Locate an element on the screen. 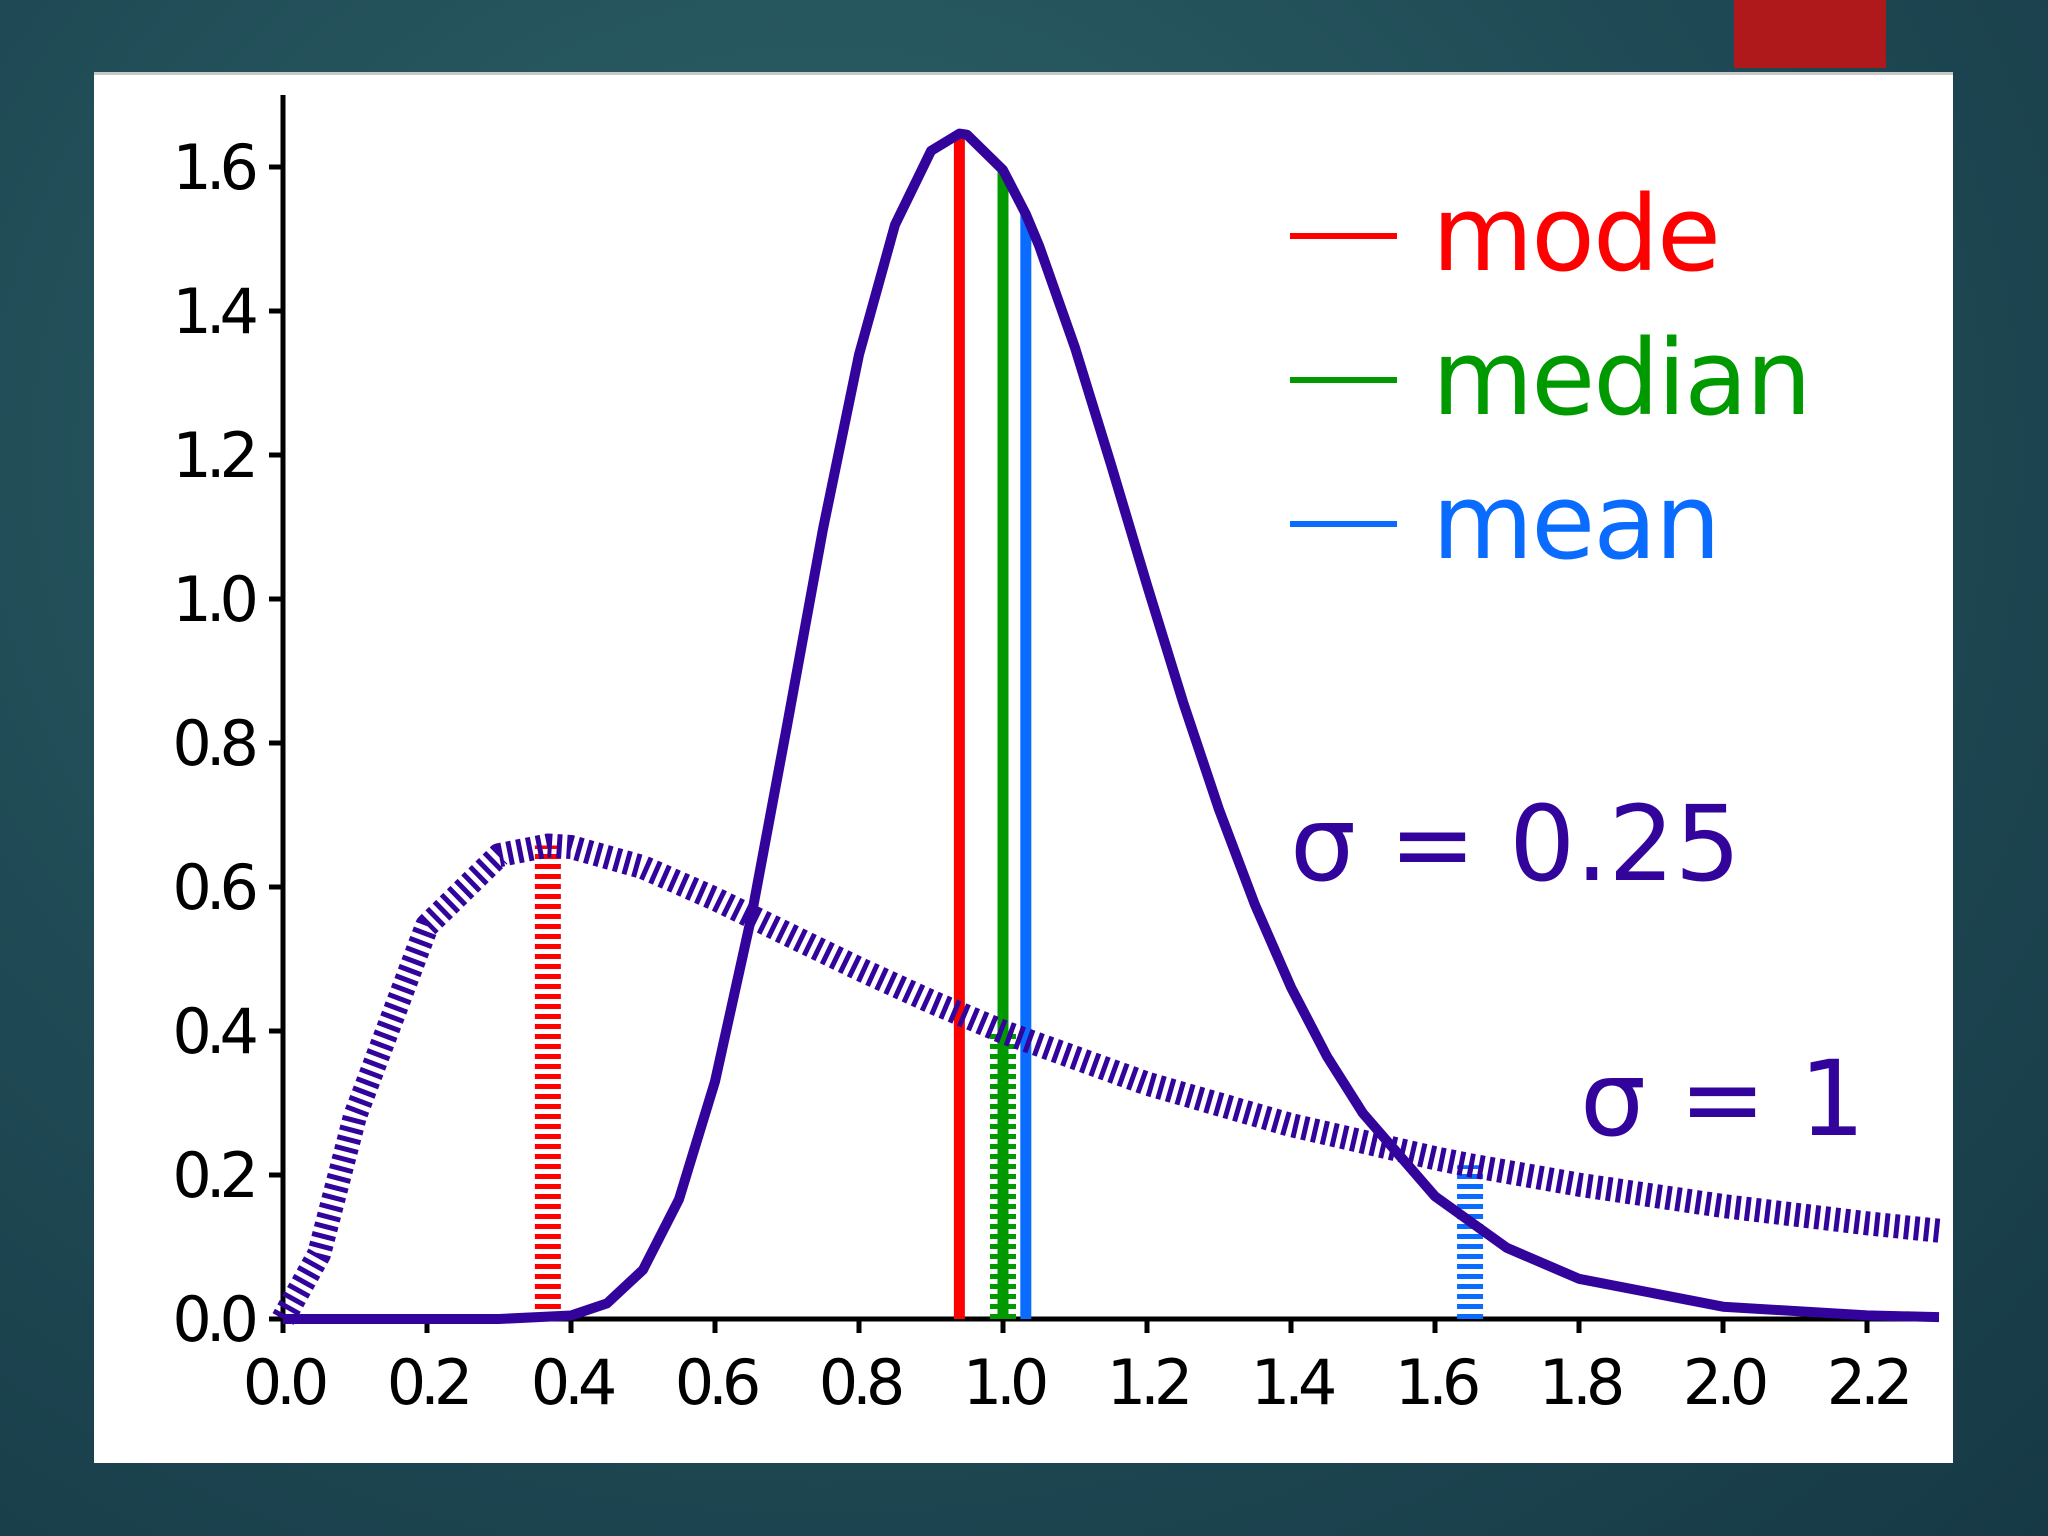 The width and height of the screenshot is (2048, 1536). x-tick-label: 1.8 is located at coordinates (1580, 1382).